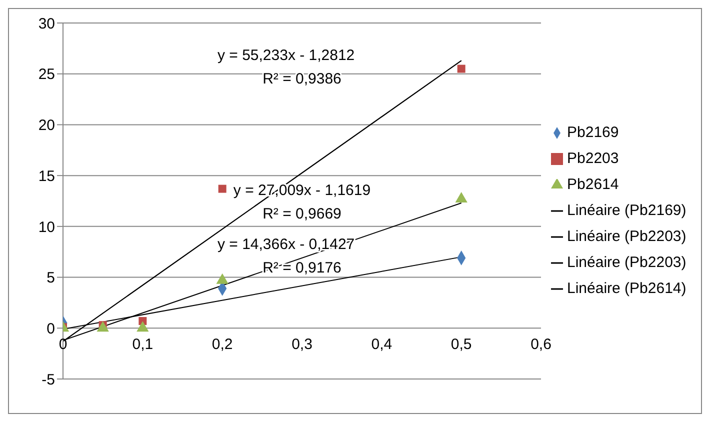  Describe the element at coordinates (593, 158) in the screenshot. I see `legend-label: Pb2203` at that location.